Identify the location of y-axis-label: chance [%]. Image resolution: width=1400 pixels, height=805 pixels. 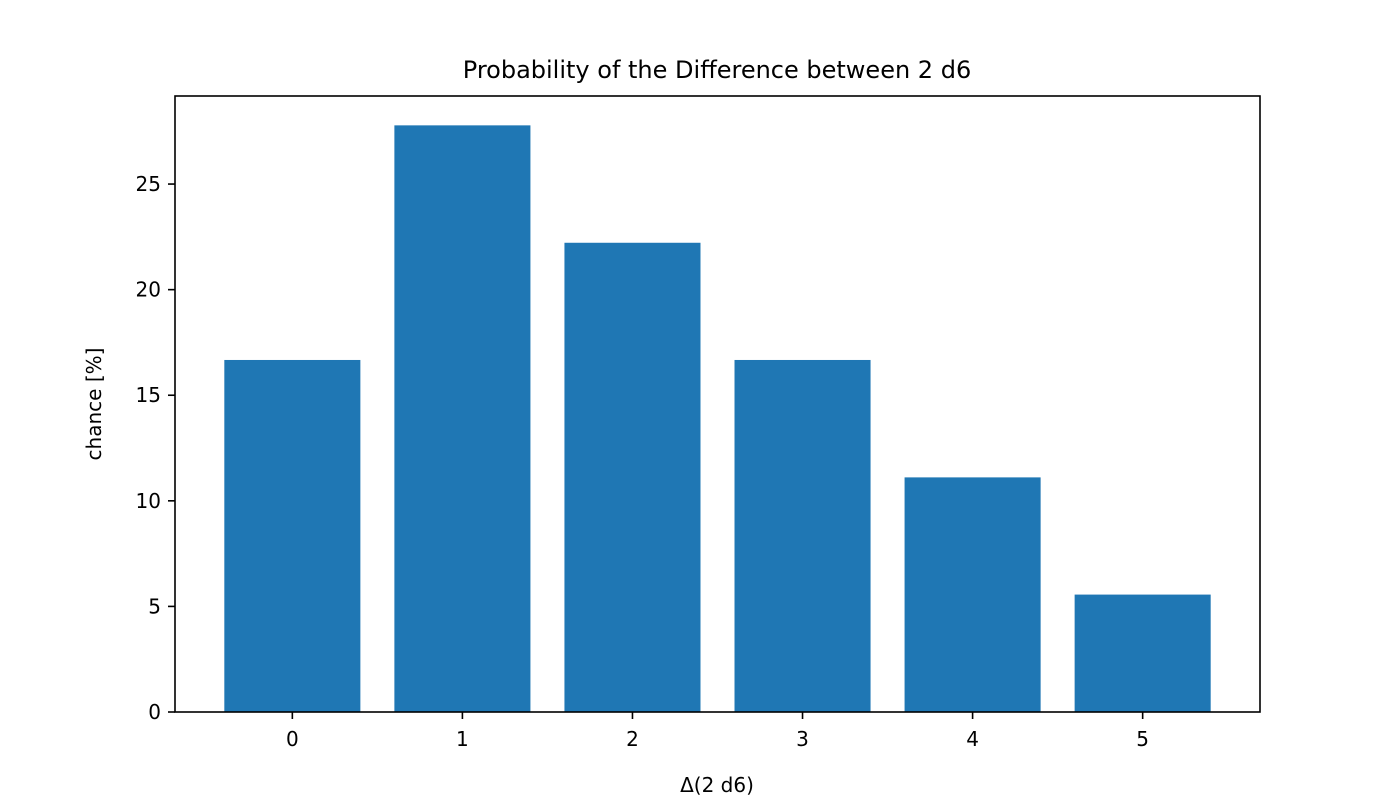
(94, 404).